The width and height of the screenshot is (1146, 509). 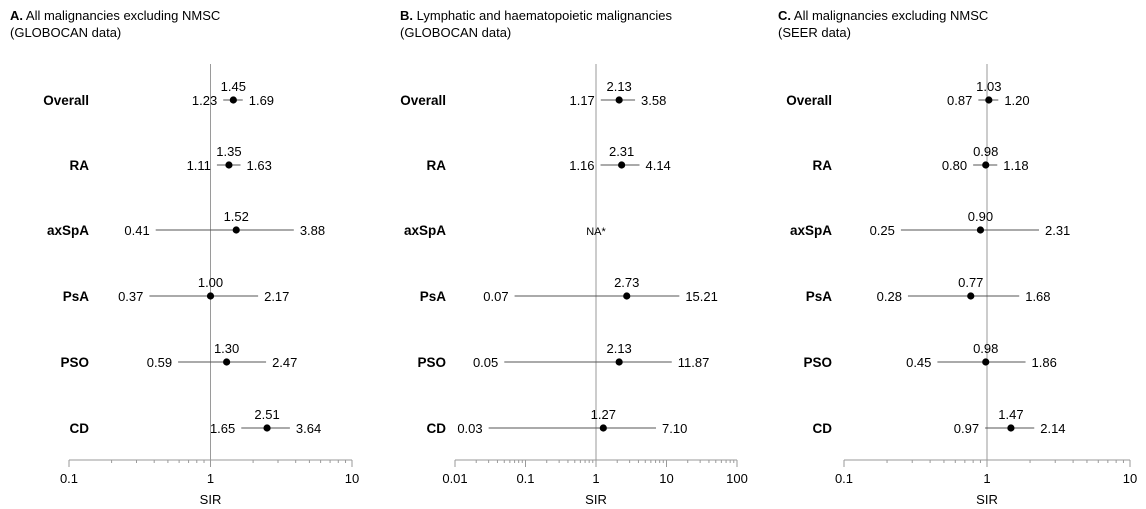 I want to click on row-label: axSpA, so click(x=68, y=230).